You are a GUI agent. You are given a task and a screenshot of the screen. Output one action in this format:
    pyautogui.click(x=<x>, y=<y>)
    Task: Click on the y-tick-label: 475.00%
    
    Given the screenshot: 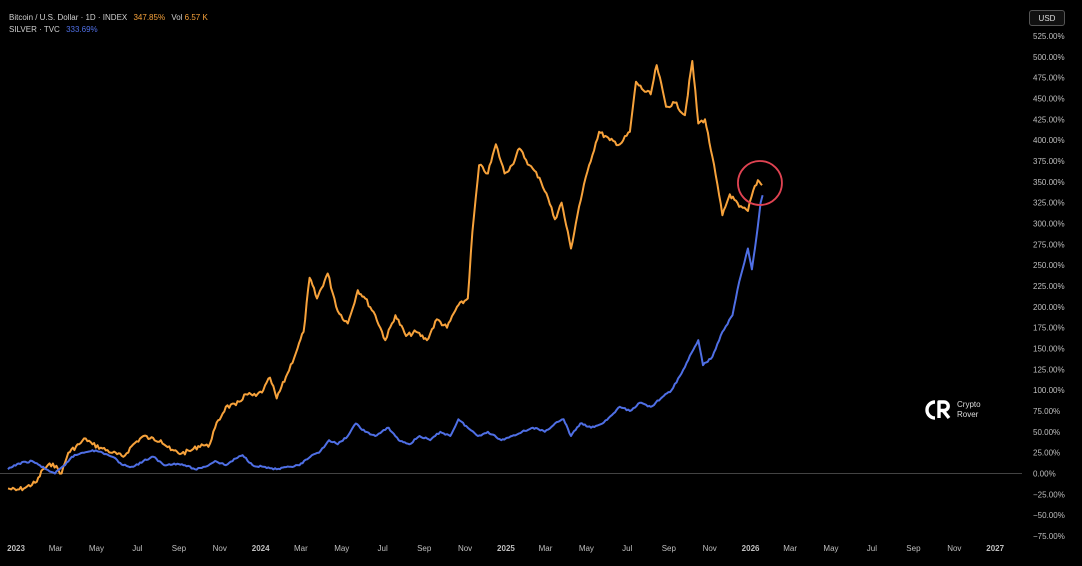 What is the action you would take?
    pyautogui.click(x=1049, y=78)
    